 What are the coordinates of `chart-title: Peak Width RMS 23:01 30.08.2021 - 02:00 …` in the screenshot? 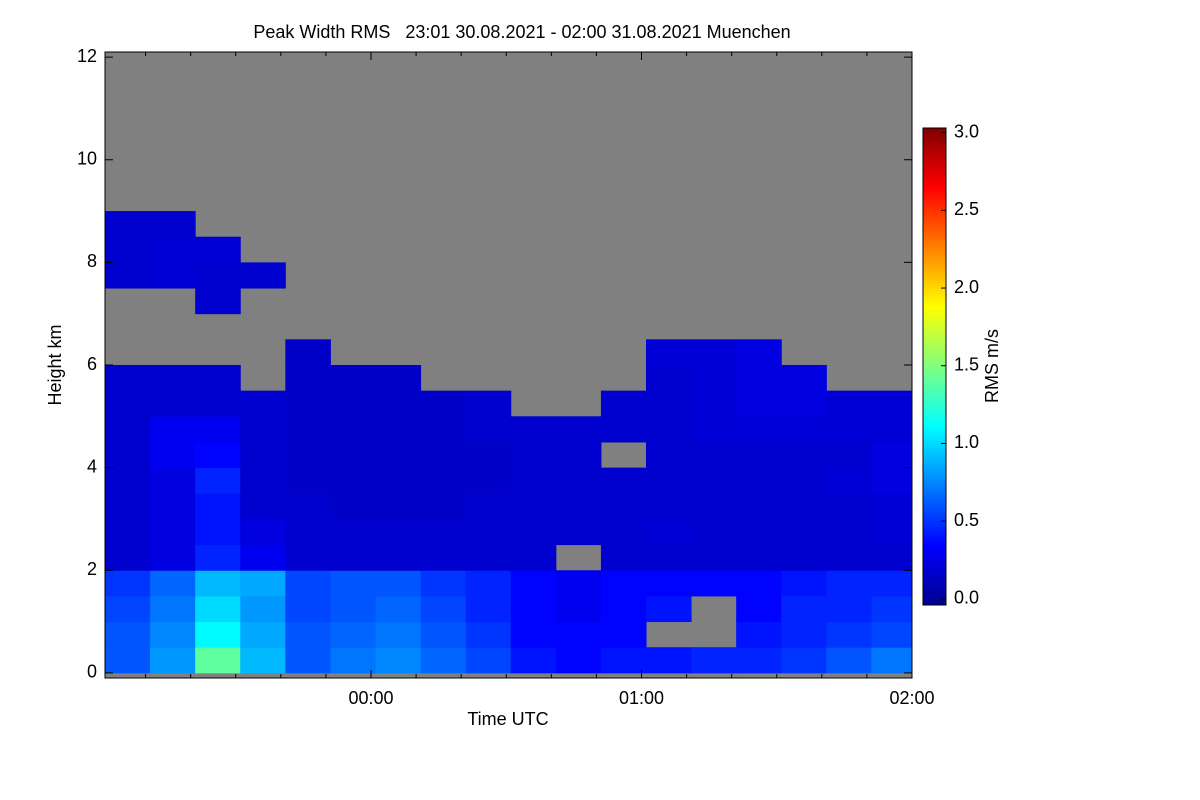 It's located at (521, 32).